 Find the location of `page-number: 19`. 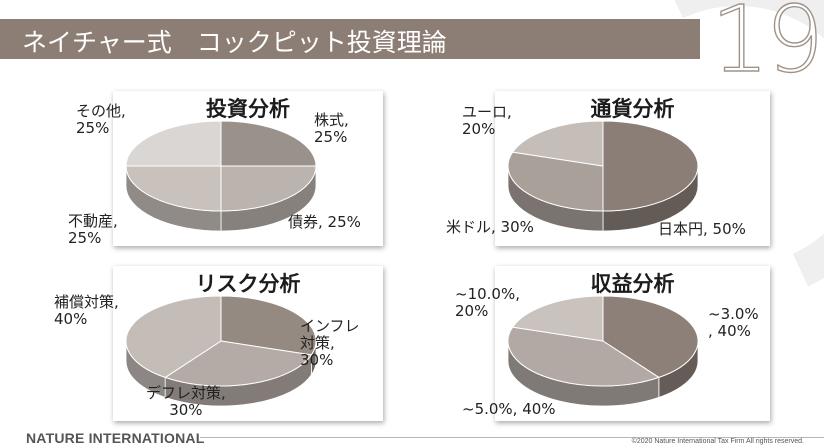

page-number: 19 is located at coordinates (767, 47).